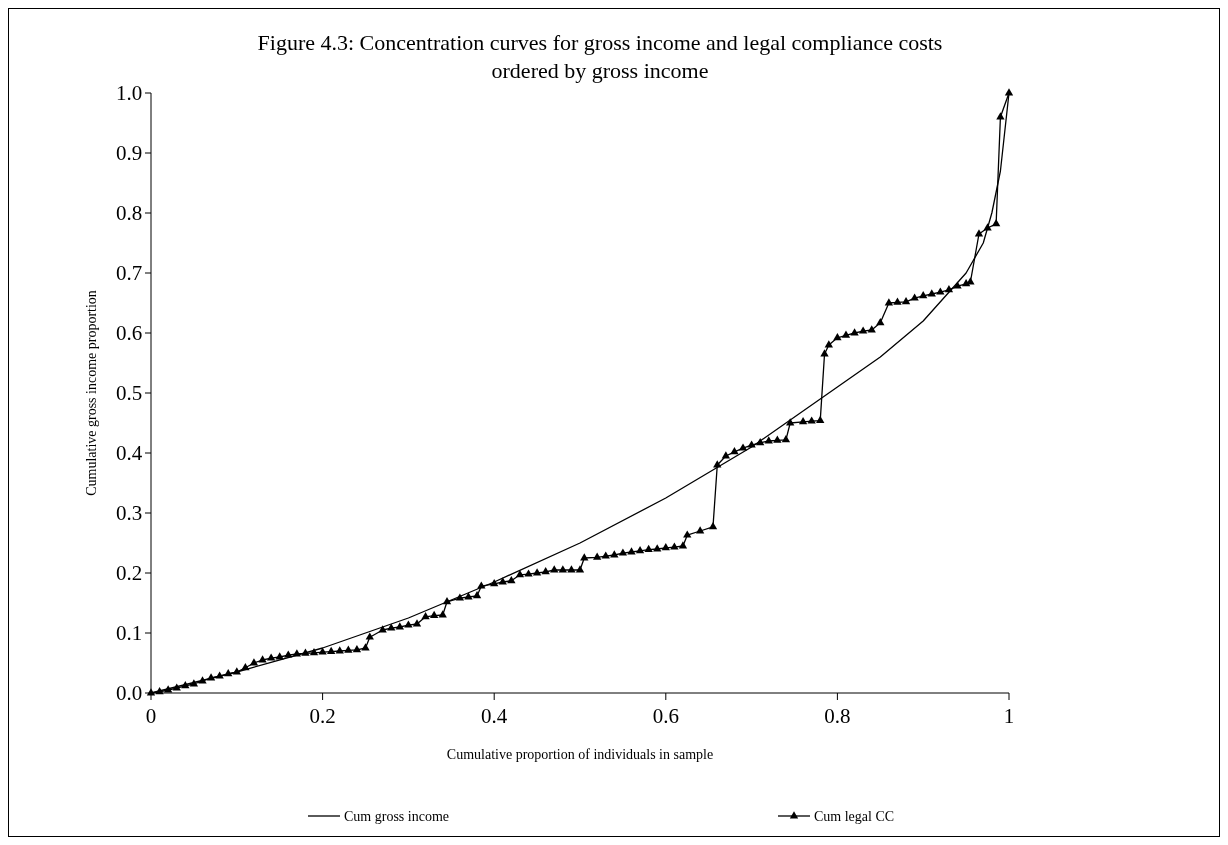  Describe the element at coordinates (129, 333) in the screenshot. I see `y-tick-label: 0.6` at that location.